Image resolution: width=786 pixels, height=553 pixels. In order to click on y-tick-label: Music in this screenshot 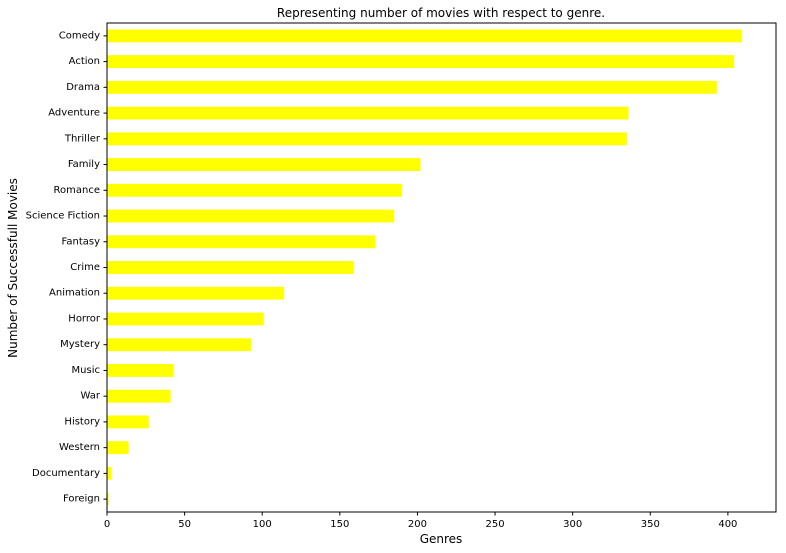, I will do `click(86, 370)`.